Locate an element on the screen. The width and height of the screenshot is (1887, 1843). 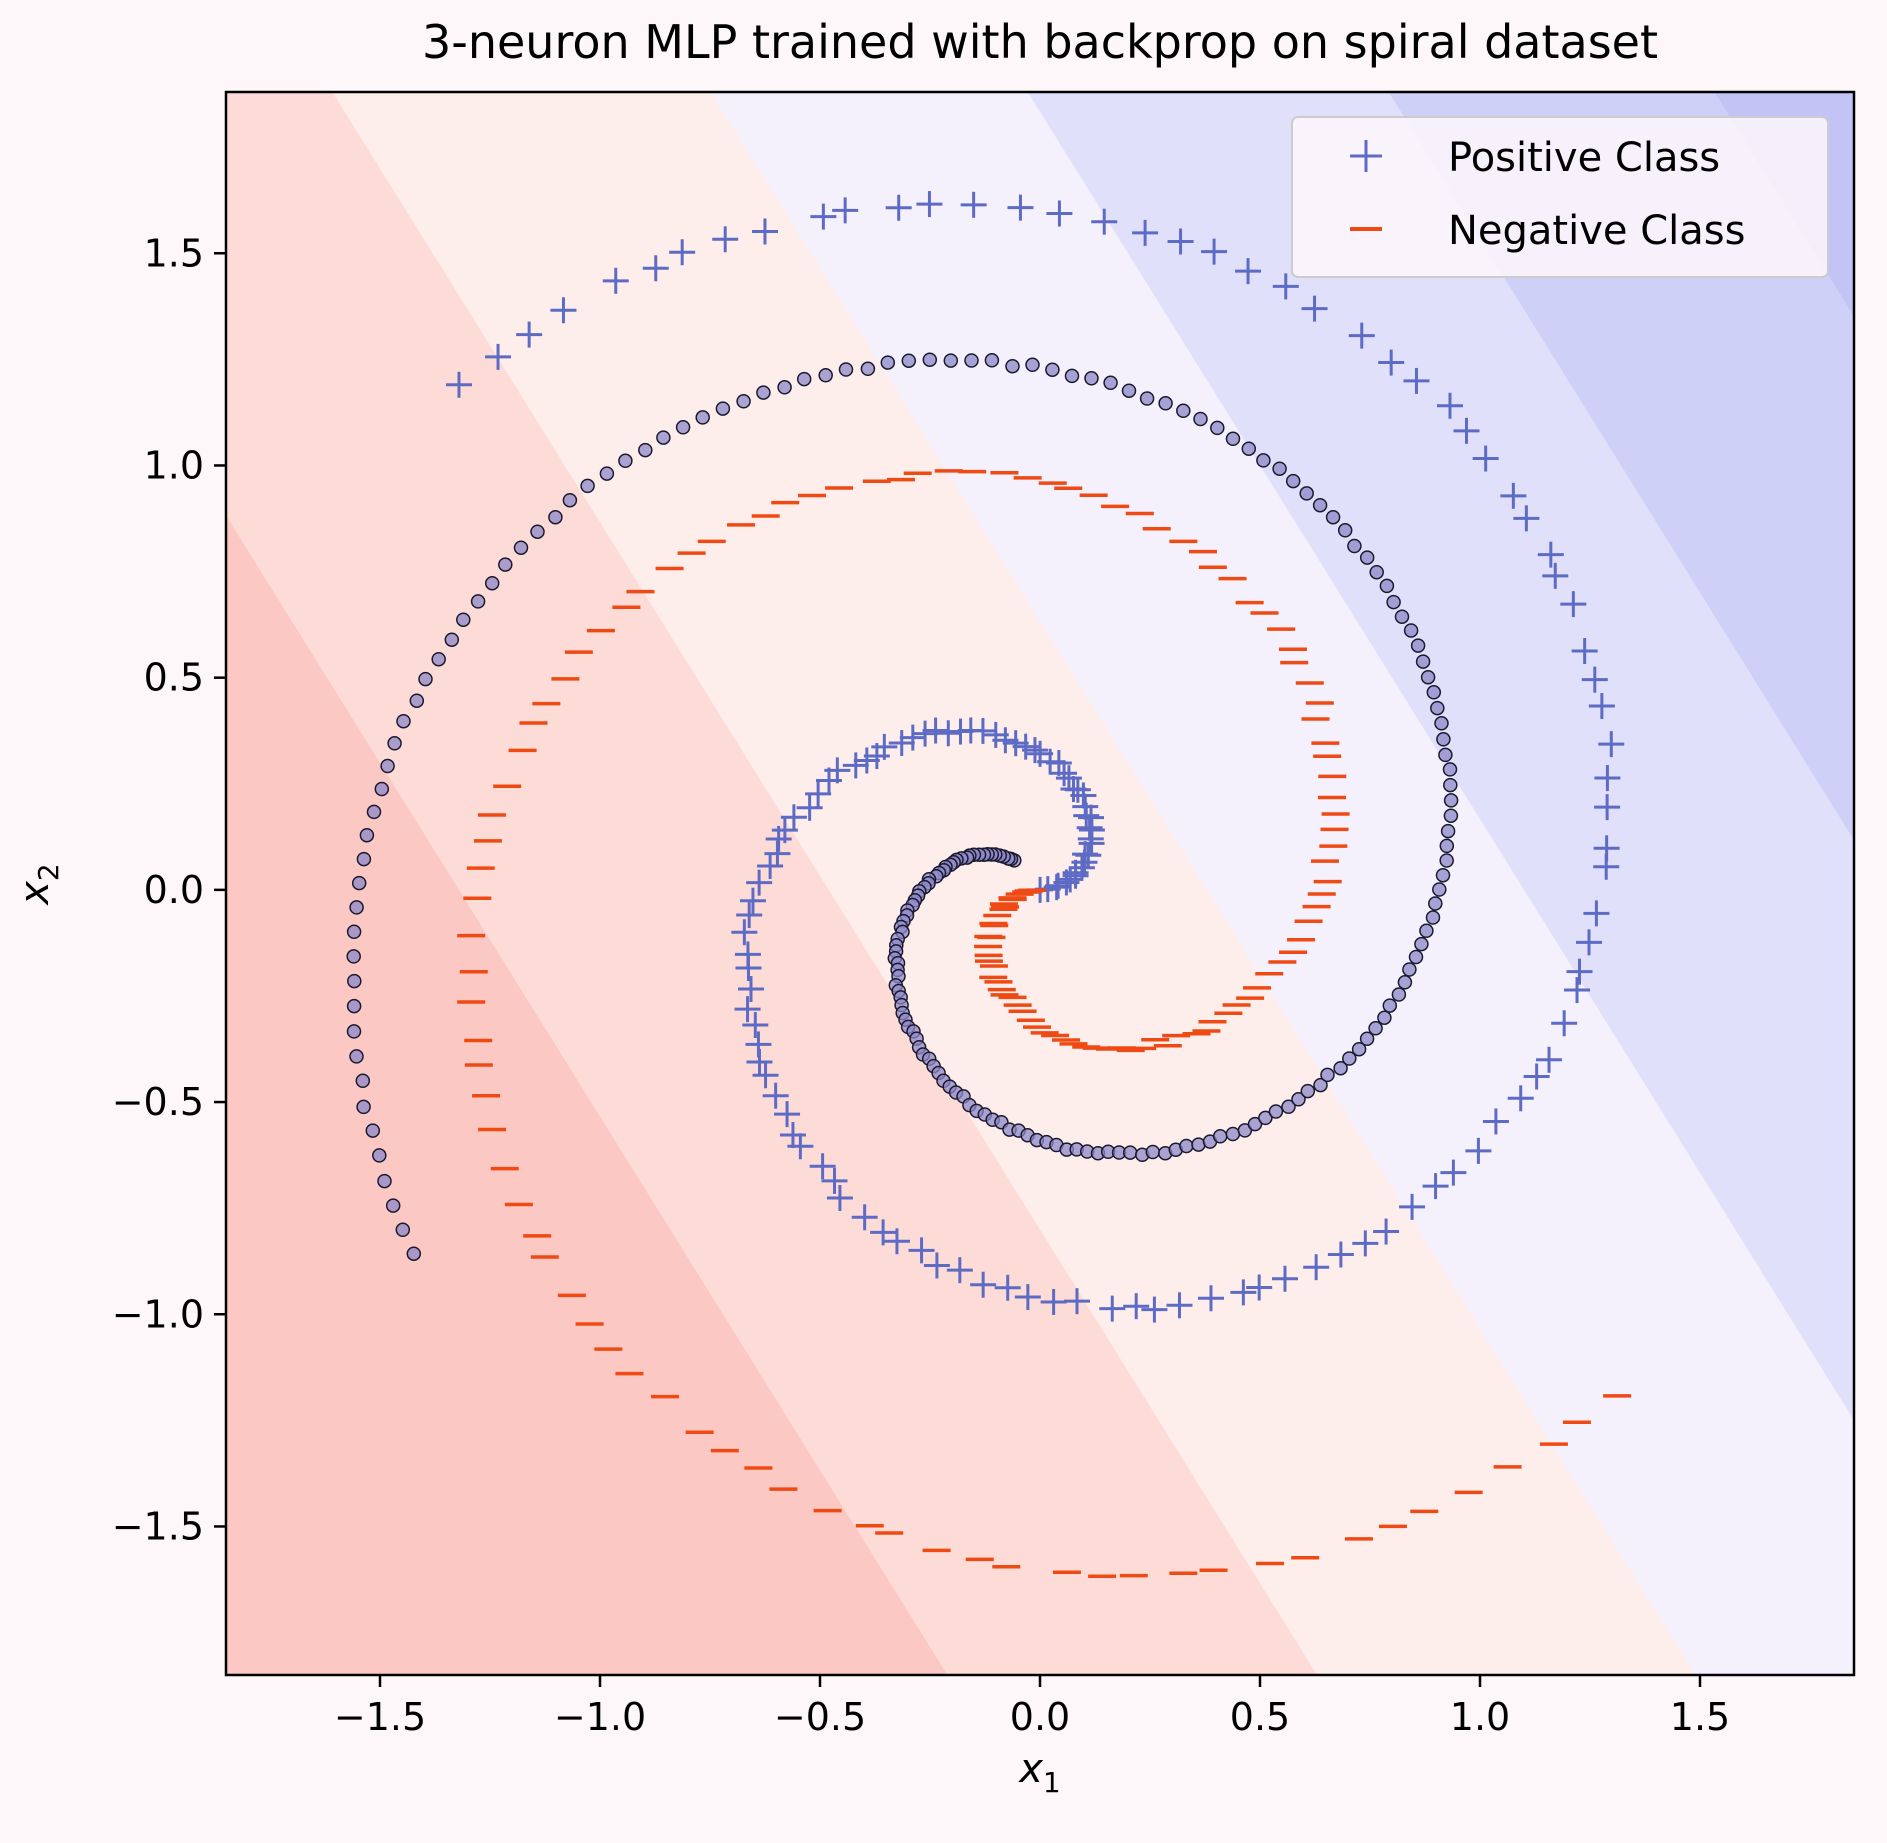
x-tick-label: 0.0 is located at coordinates (1040, 1717).